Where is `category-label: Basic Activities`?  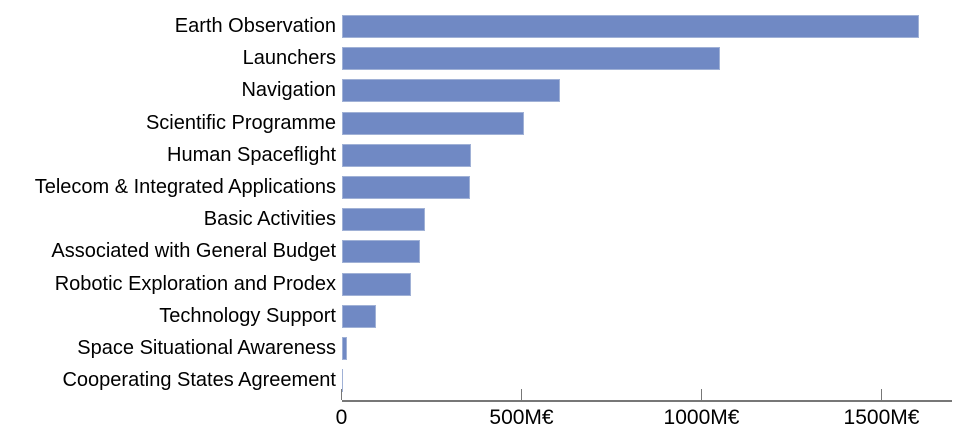
category-label: Basic Activities is located at coordinates (269, 219).